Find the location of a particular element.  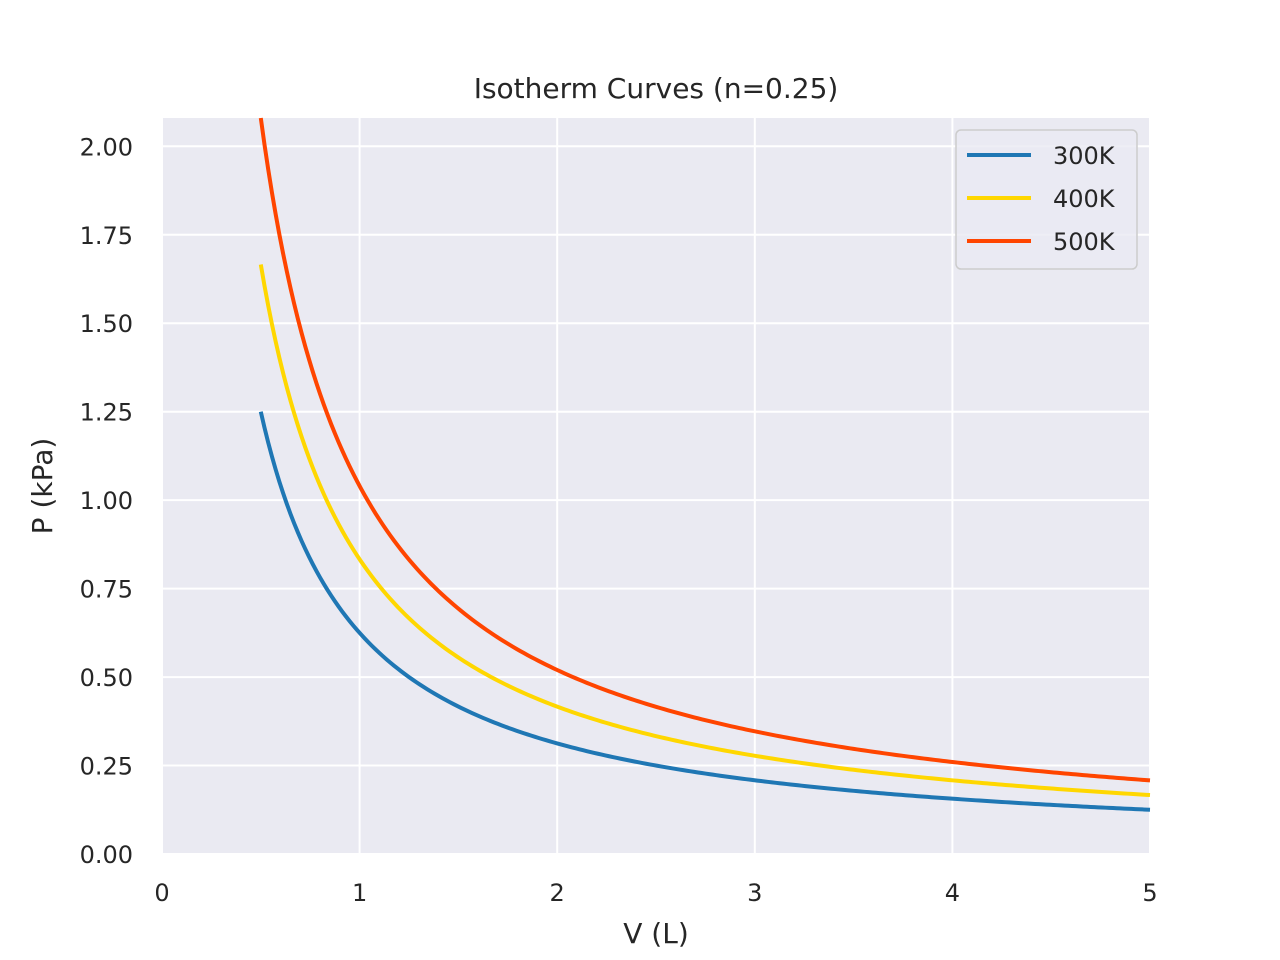

x-axis-label: V (L) is located at coordinates (656, 933).